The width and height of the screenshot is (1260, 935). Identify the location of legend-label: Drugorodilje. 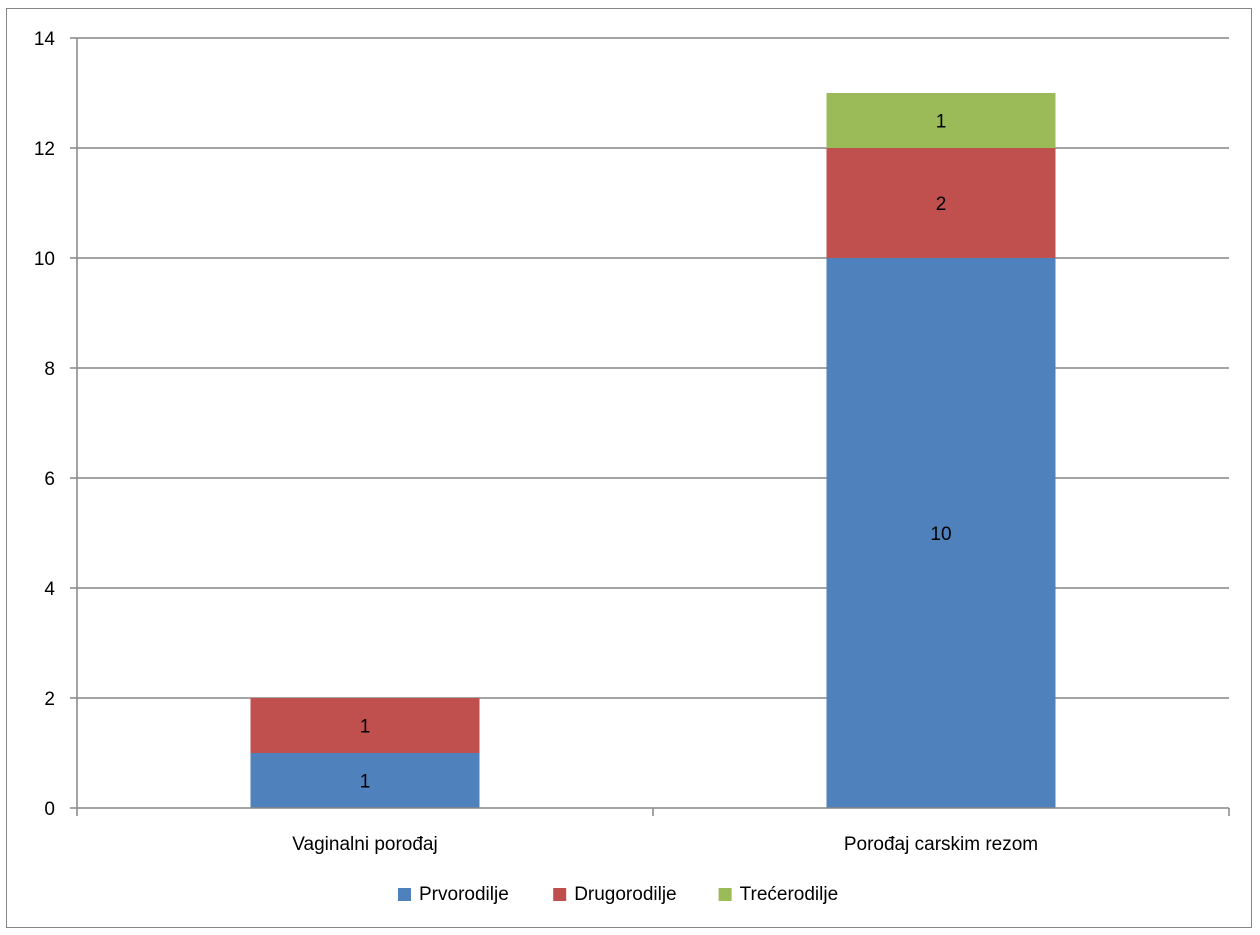
(625, 894).